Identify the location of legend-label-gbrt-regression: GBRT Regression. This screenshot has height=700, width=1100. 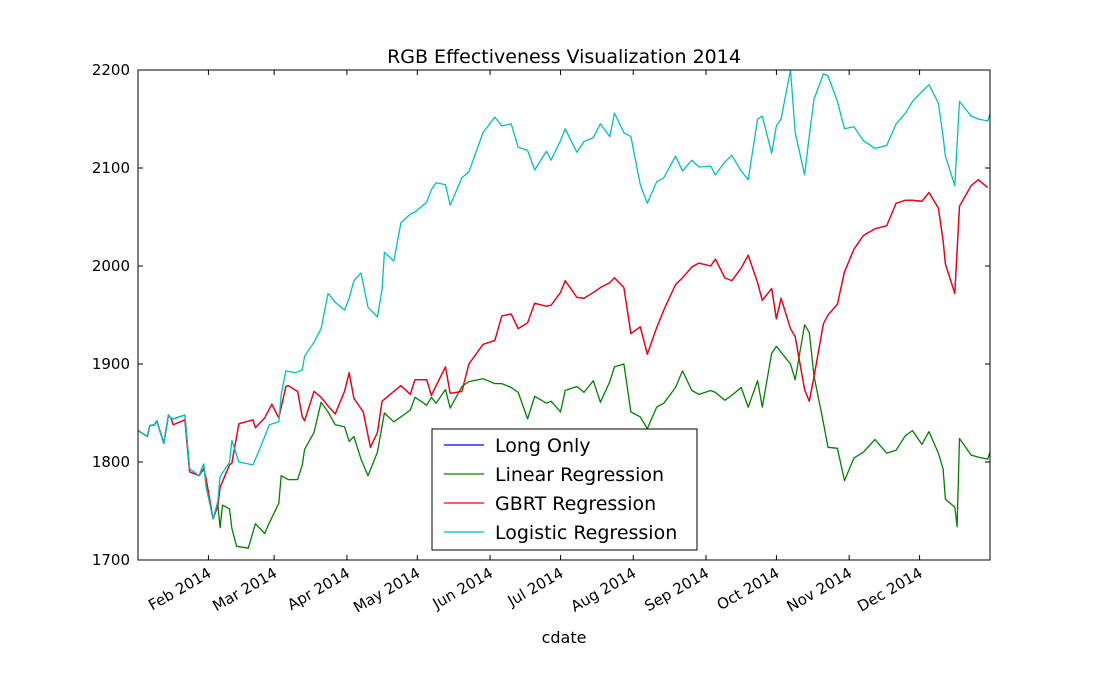
(575, 504).